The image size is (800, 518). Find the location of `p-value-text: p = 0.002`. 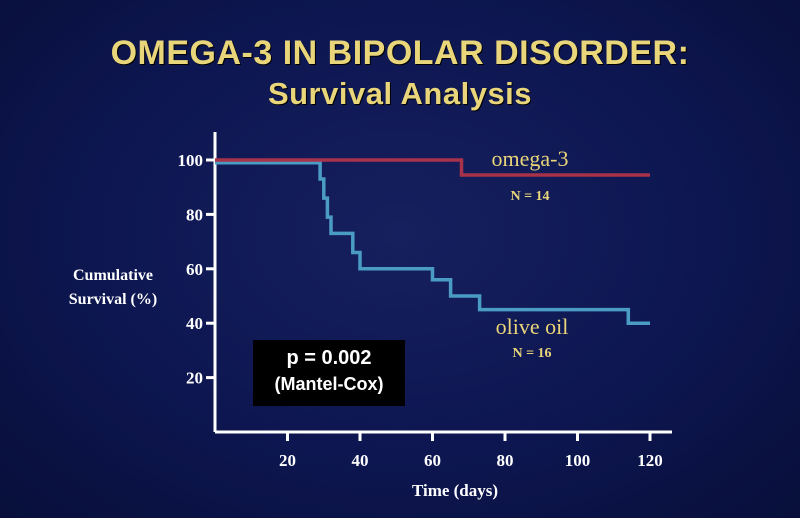

p-value-text: p = 0.002 is located at coordinates (329, 358).